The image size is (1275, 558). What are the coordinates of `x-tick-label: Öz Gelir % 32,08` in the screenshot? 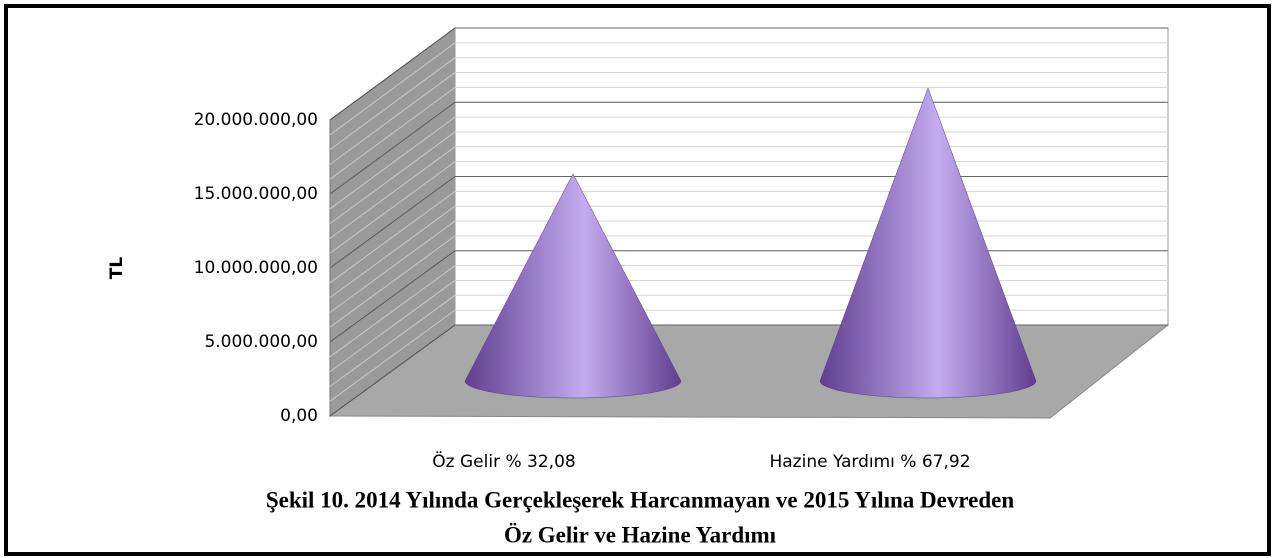 It's located at (503, 461).